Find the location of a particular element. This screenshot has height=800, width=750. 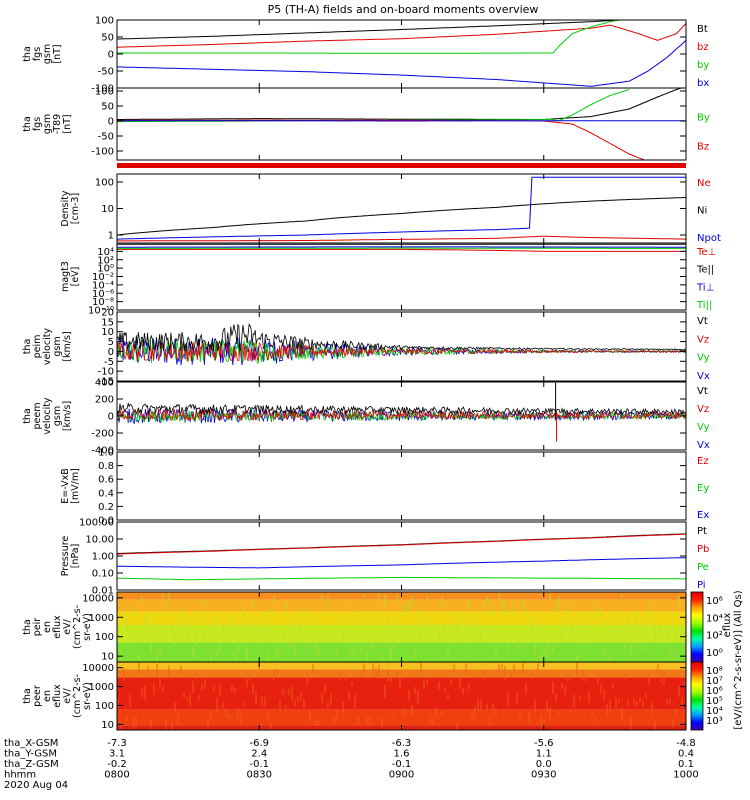

y-tick-label: 10.00 is located at coordinates (99, 540).